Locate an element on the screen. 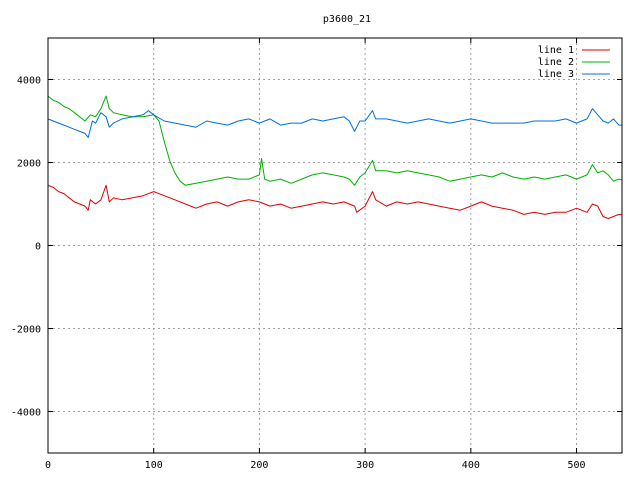 This screenshot has height=480, width=640. y-tick-label: 0 is located at coordinates (38, 247).